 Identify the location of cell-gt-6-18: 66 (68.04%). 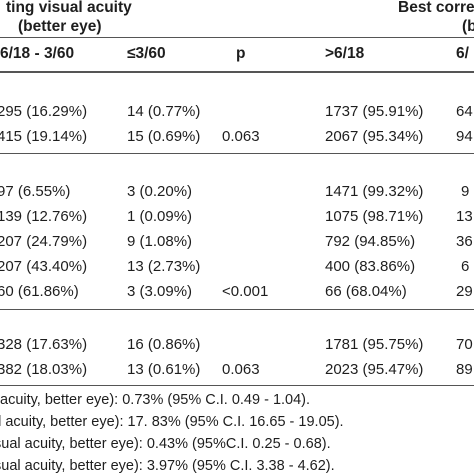
(366, 291).